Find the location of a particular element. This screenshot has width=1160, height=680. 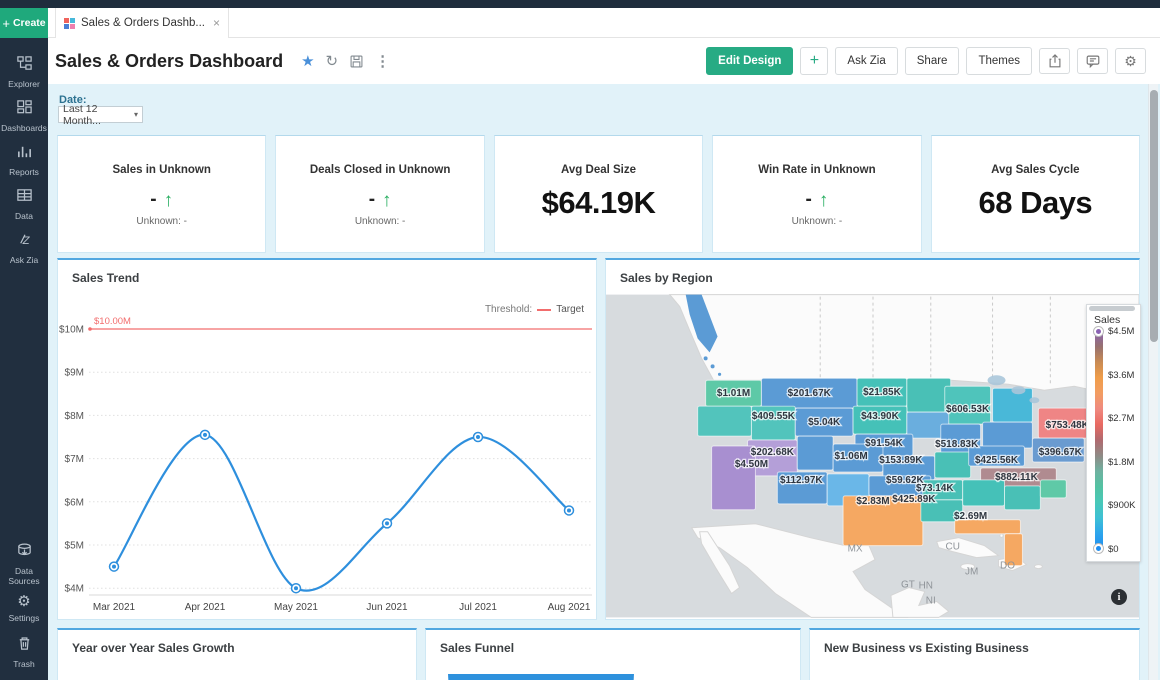

sidebar-item-label: Explorer is located at coordinates (24, 83).